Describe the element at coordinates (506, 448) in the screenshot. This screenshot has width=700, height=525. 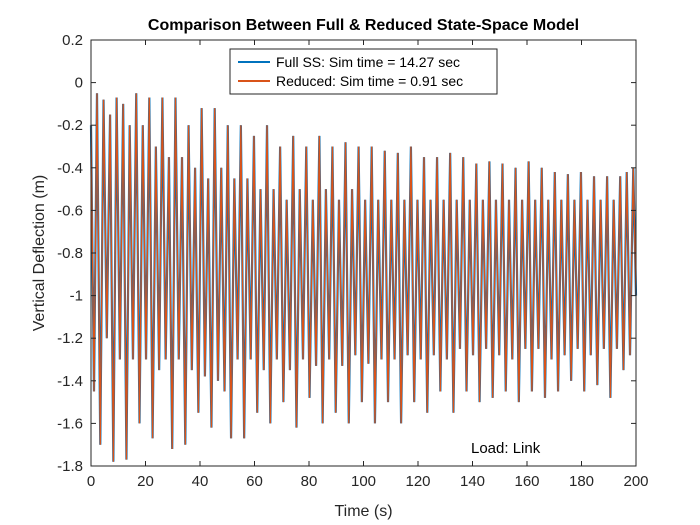
I see `load-annotation: Load: Link` at that location.